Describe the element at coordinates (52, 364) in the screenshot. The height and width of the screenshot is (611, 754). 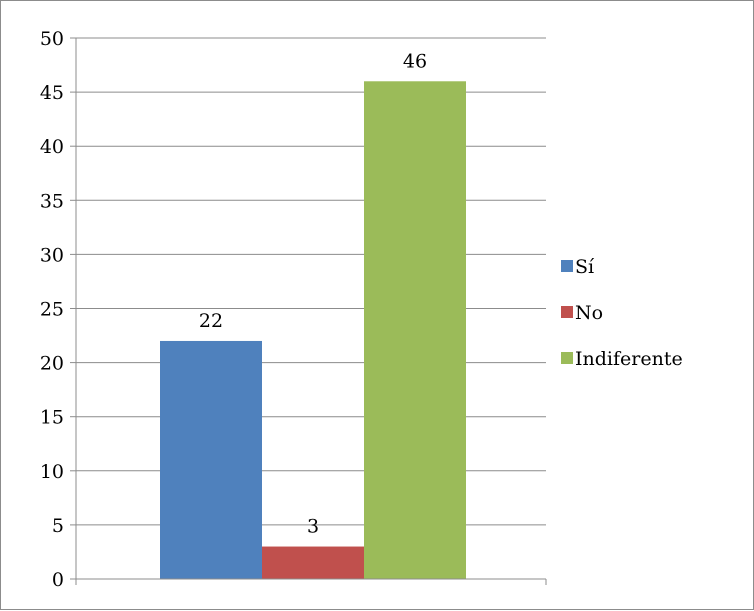
I see `y-tick-label: 20` at that location.